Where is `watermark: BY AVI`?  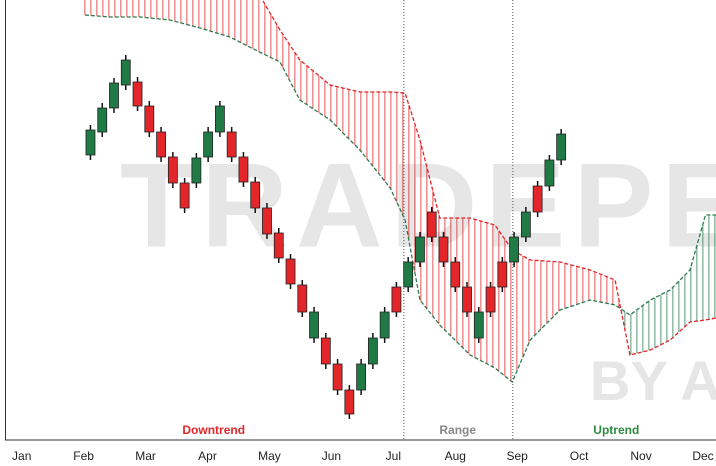
watermark: BY AVI is located at coordinates (653, 380).